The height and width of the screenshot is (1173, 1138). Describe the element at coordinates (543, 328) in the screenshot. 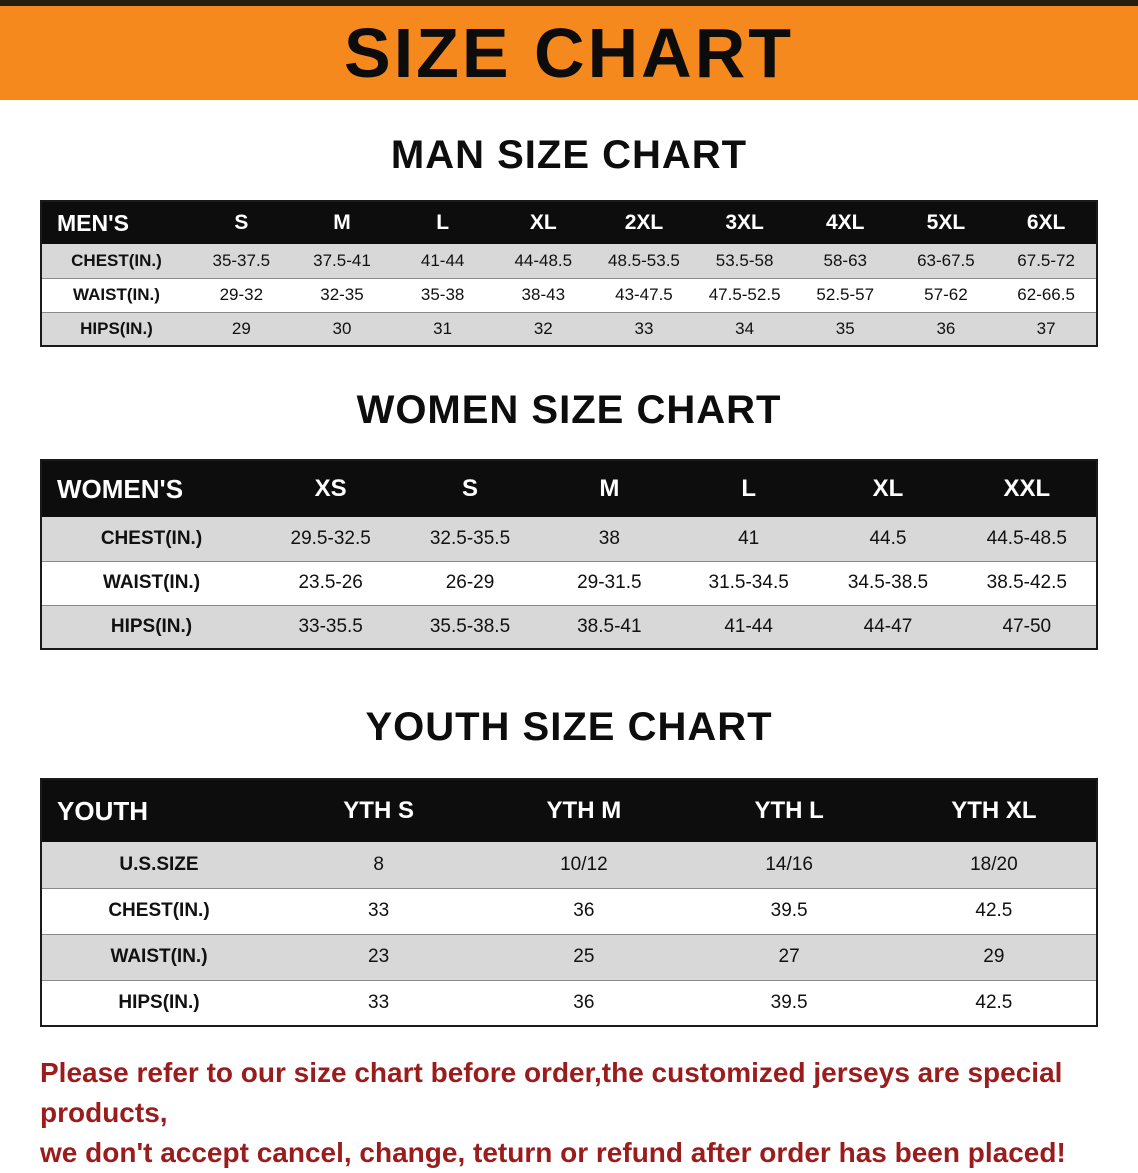

I see `size-value: 32` at that location.